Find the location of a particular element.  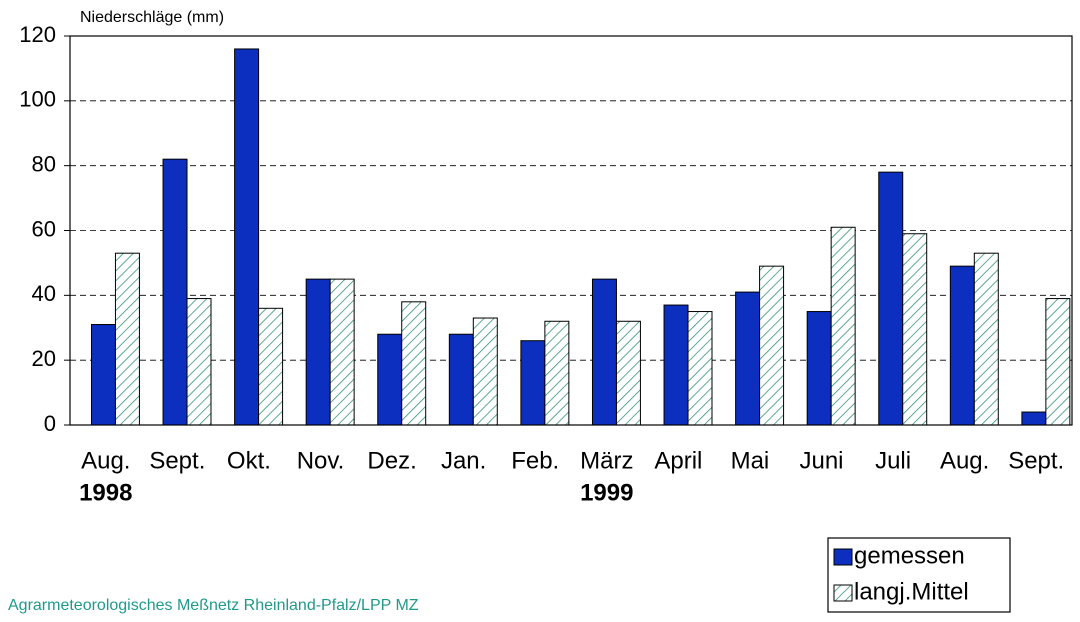

y-tick-label: 80 is located at coordinates (44, 163).